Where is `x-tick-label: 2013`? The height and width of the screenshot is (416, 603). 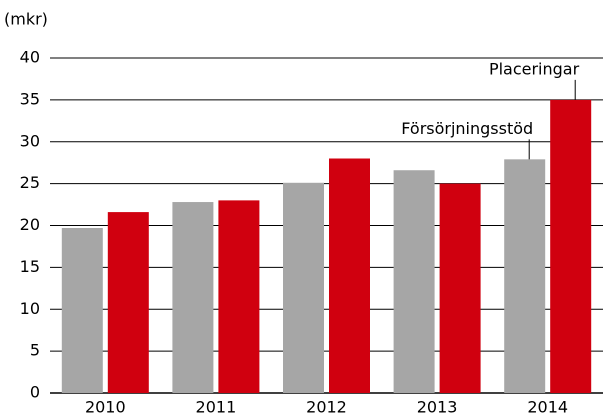 x-tick-label: 2013 is located at coordinates (437, 407).